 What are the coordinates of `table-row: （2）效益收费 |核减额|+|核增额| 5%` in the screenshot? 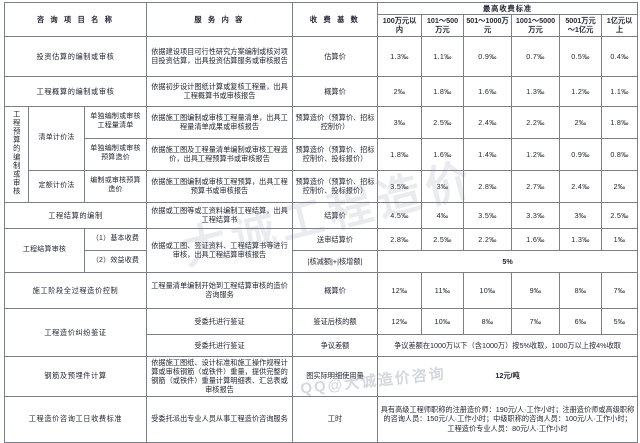 It's located at (322, 261).